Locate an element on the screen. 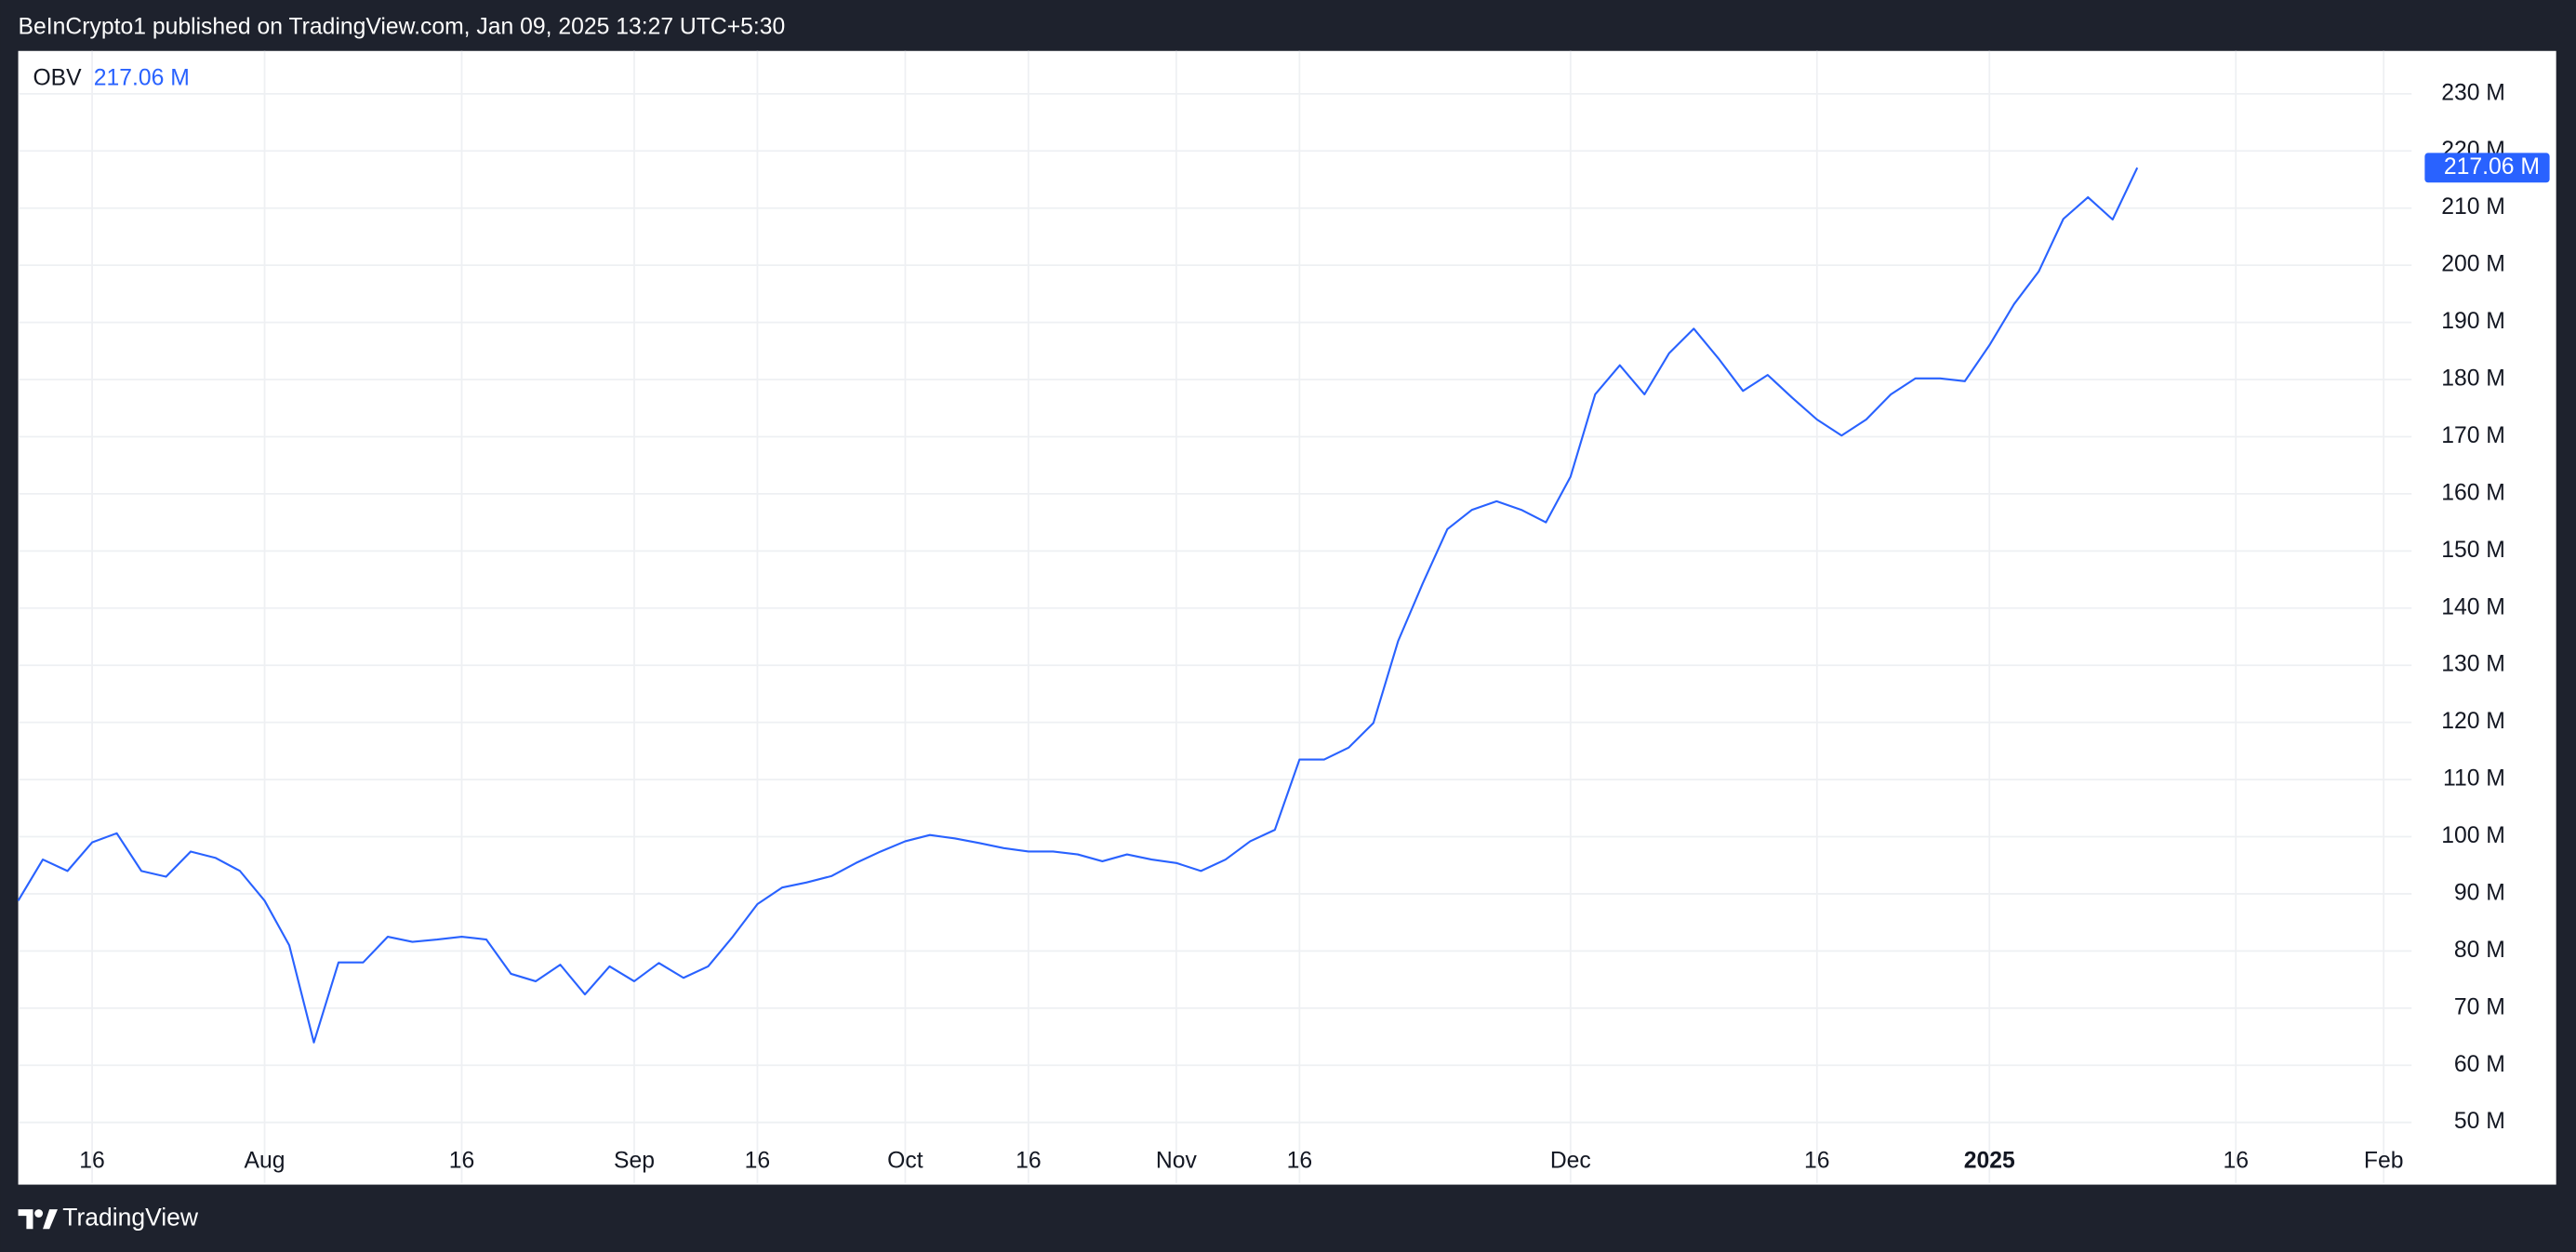 The image size is (2576, 1252). x-tick-label: 2025 is located at coordinates (1989, 1160).